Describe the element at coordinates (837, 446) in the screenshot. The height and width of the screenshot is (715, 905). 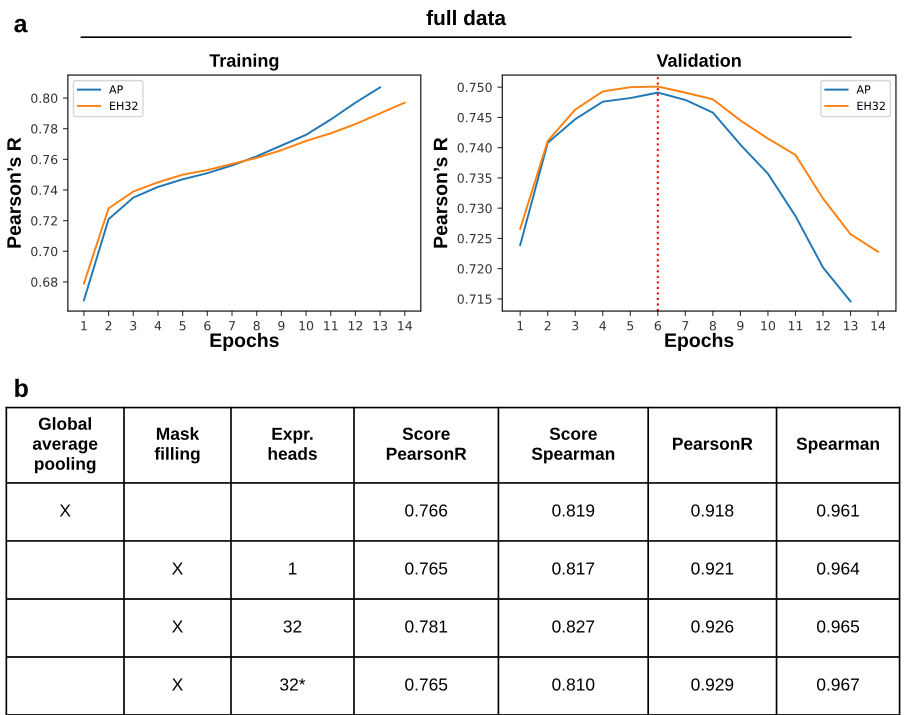
I see `category-label: Spearman` at that location.